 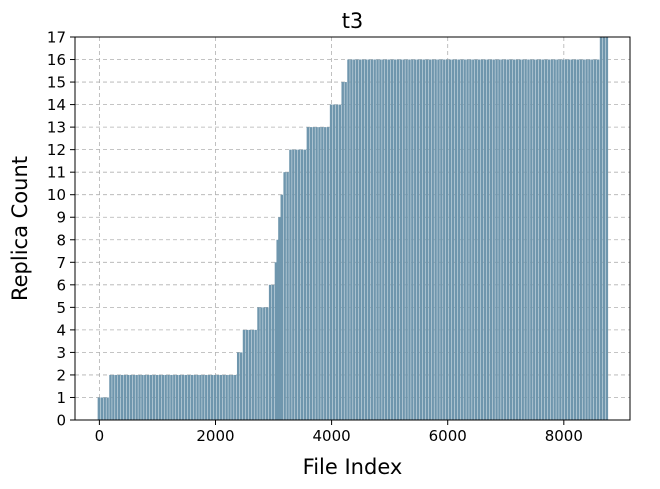 What do you see at coordinates (61, 353) in the screenshot?
I see `y-tick-label: 3` at bounding box center [61, 353].